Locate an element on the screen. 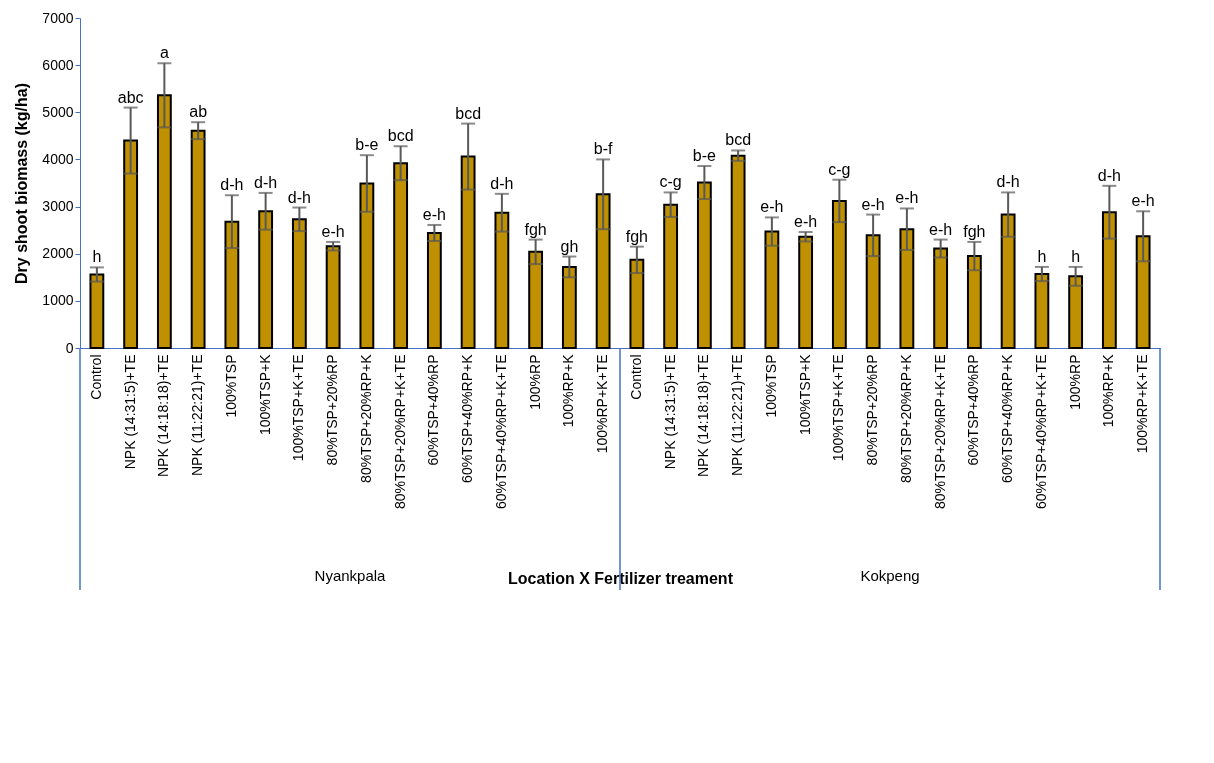 The width and height of the screenshot is (1214, 763). data-label: b-f is located at coordinates (603, 149).